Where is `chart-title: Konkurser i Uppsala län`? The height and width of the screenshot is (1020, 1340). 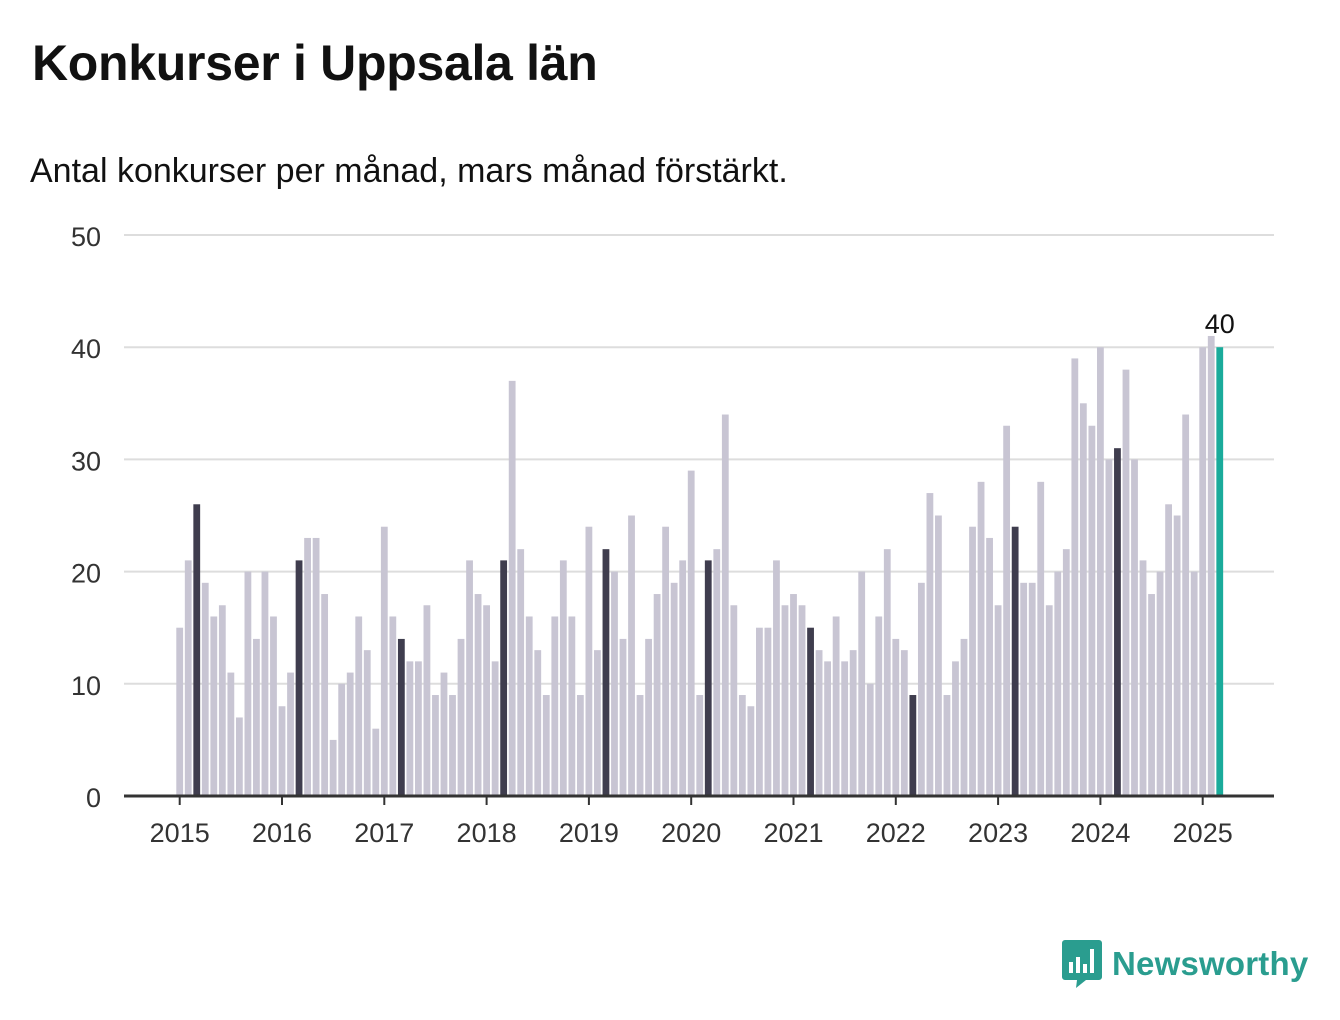 chart-title: Konkurser i Uppsala län is located at coordinates (315, 63).